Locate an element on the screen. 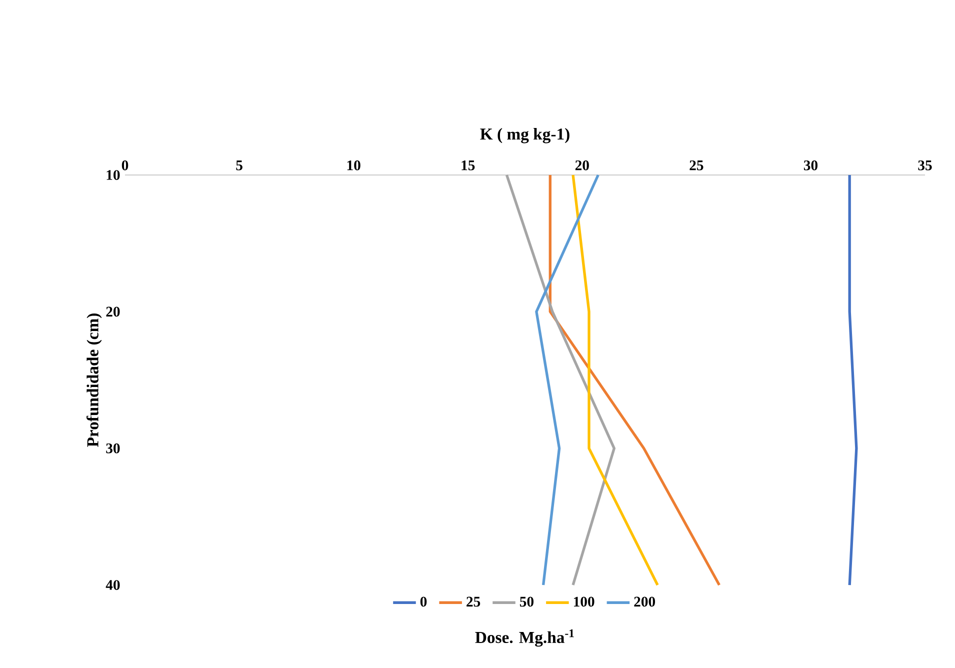  legend-label: 200 is located at coordinates (645, 601).